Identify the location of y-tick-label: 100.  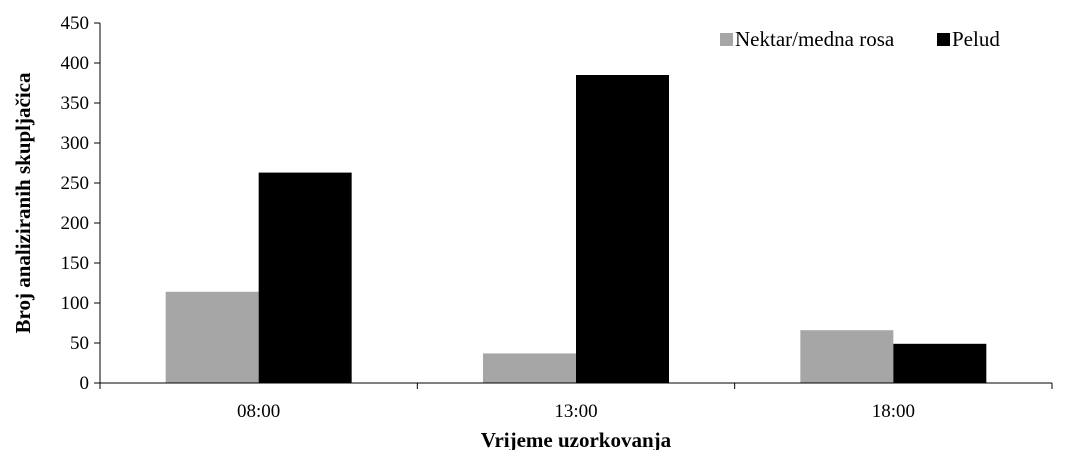
(75, 303).